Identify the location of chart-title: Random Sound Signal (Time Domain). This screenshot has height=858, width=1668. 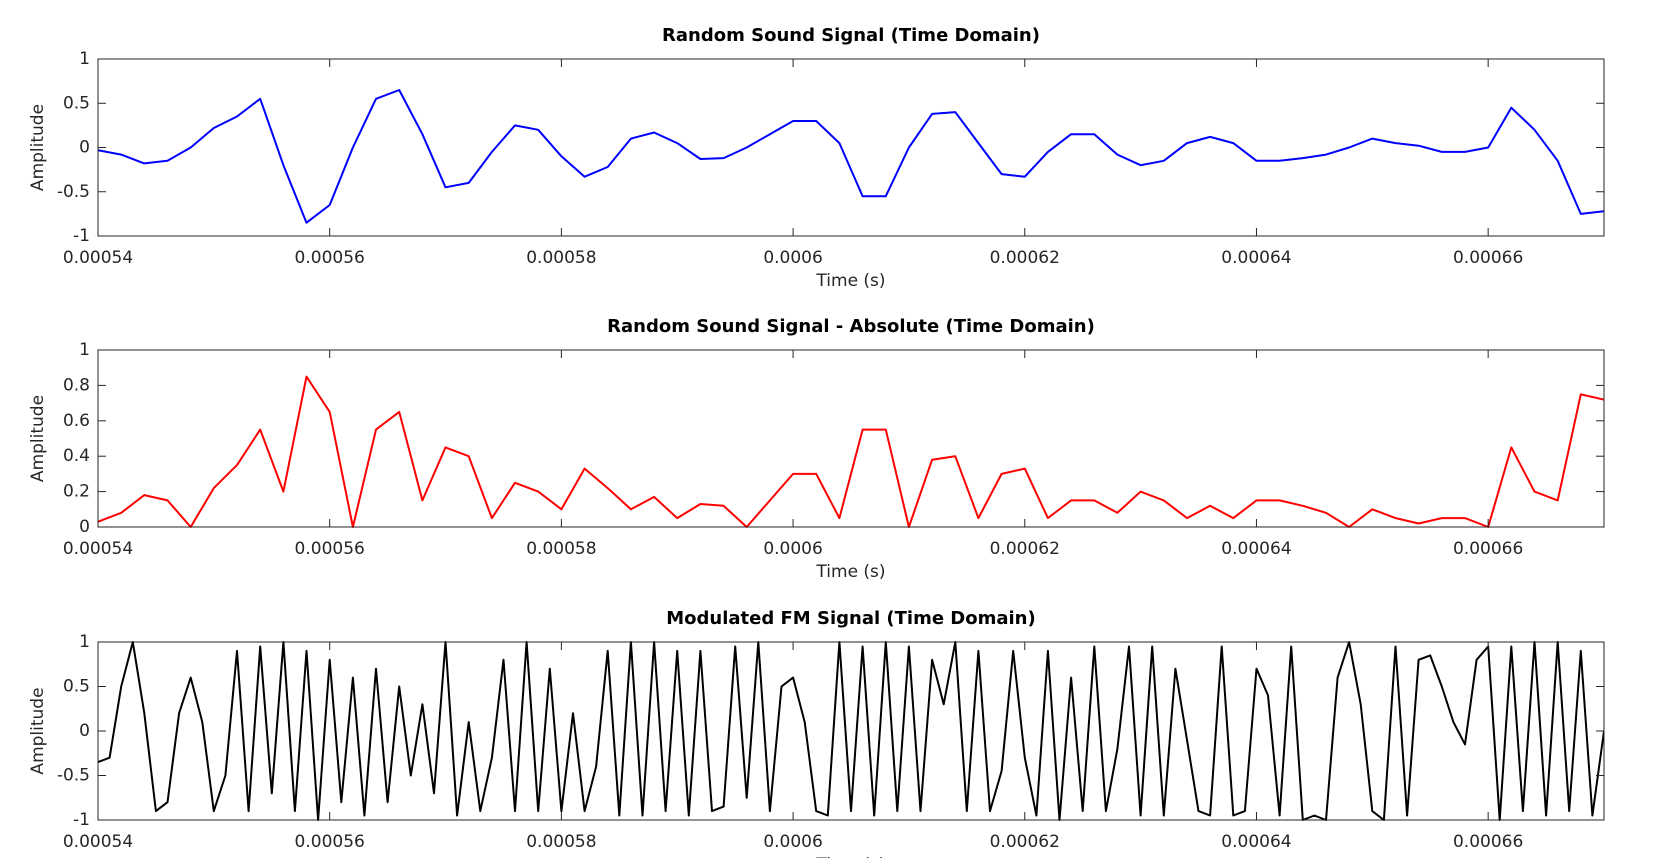
(851, 35).